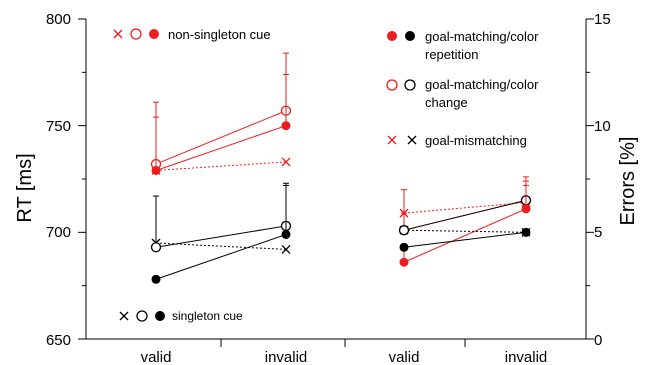  Describe the element at coordinates (58, 232) in the screenshot. I see `y-left-tick-label: 700` at that location.